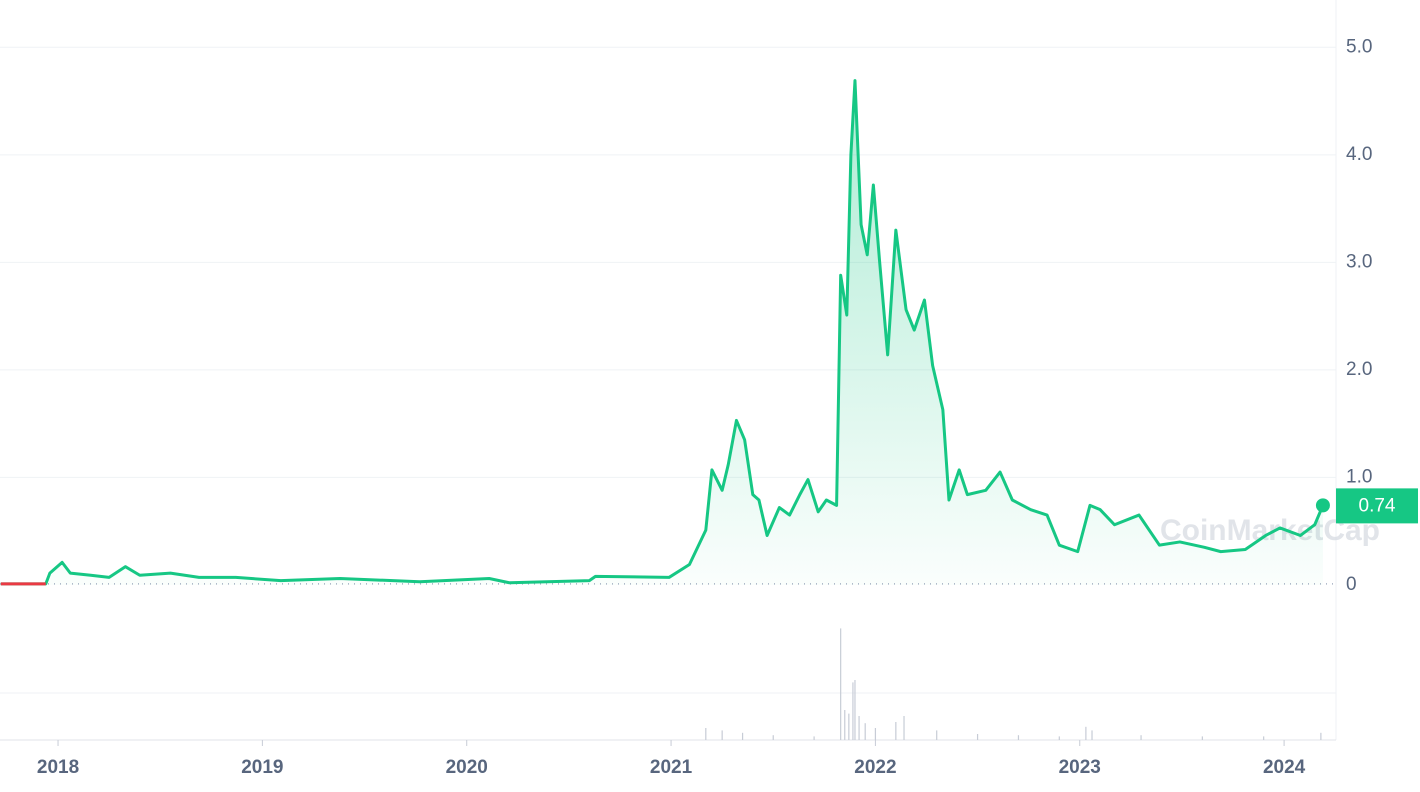  Describe the element at coordinates (1359, 154) in the screenshot. I see `y-tick-label: 4.0` at that location.